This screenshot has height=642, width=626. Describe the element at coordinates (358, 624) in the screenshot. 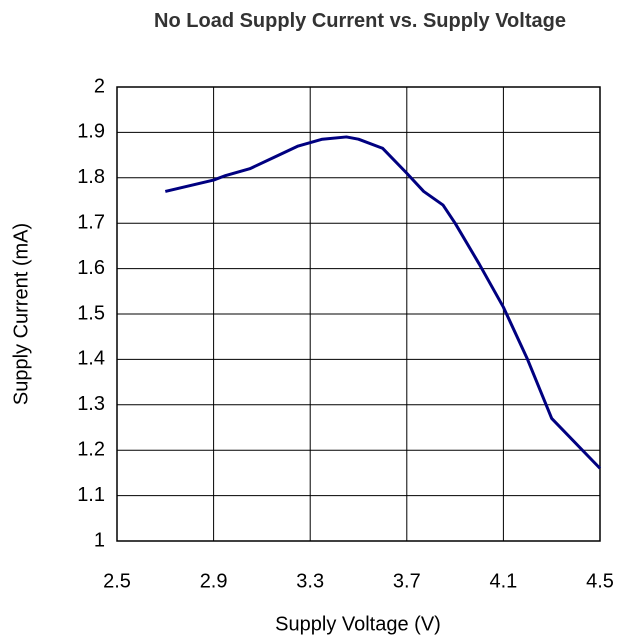

I see `x-axis-label: Supply Voltage (V)` at that location.